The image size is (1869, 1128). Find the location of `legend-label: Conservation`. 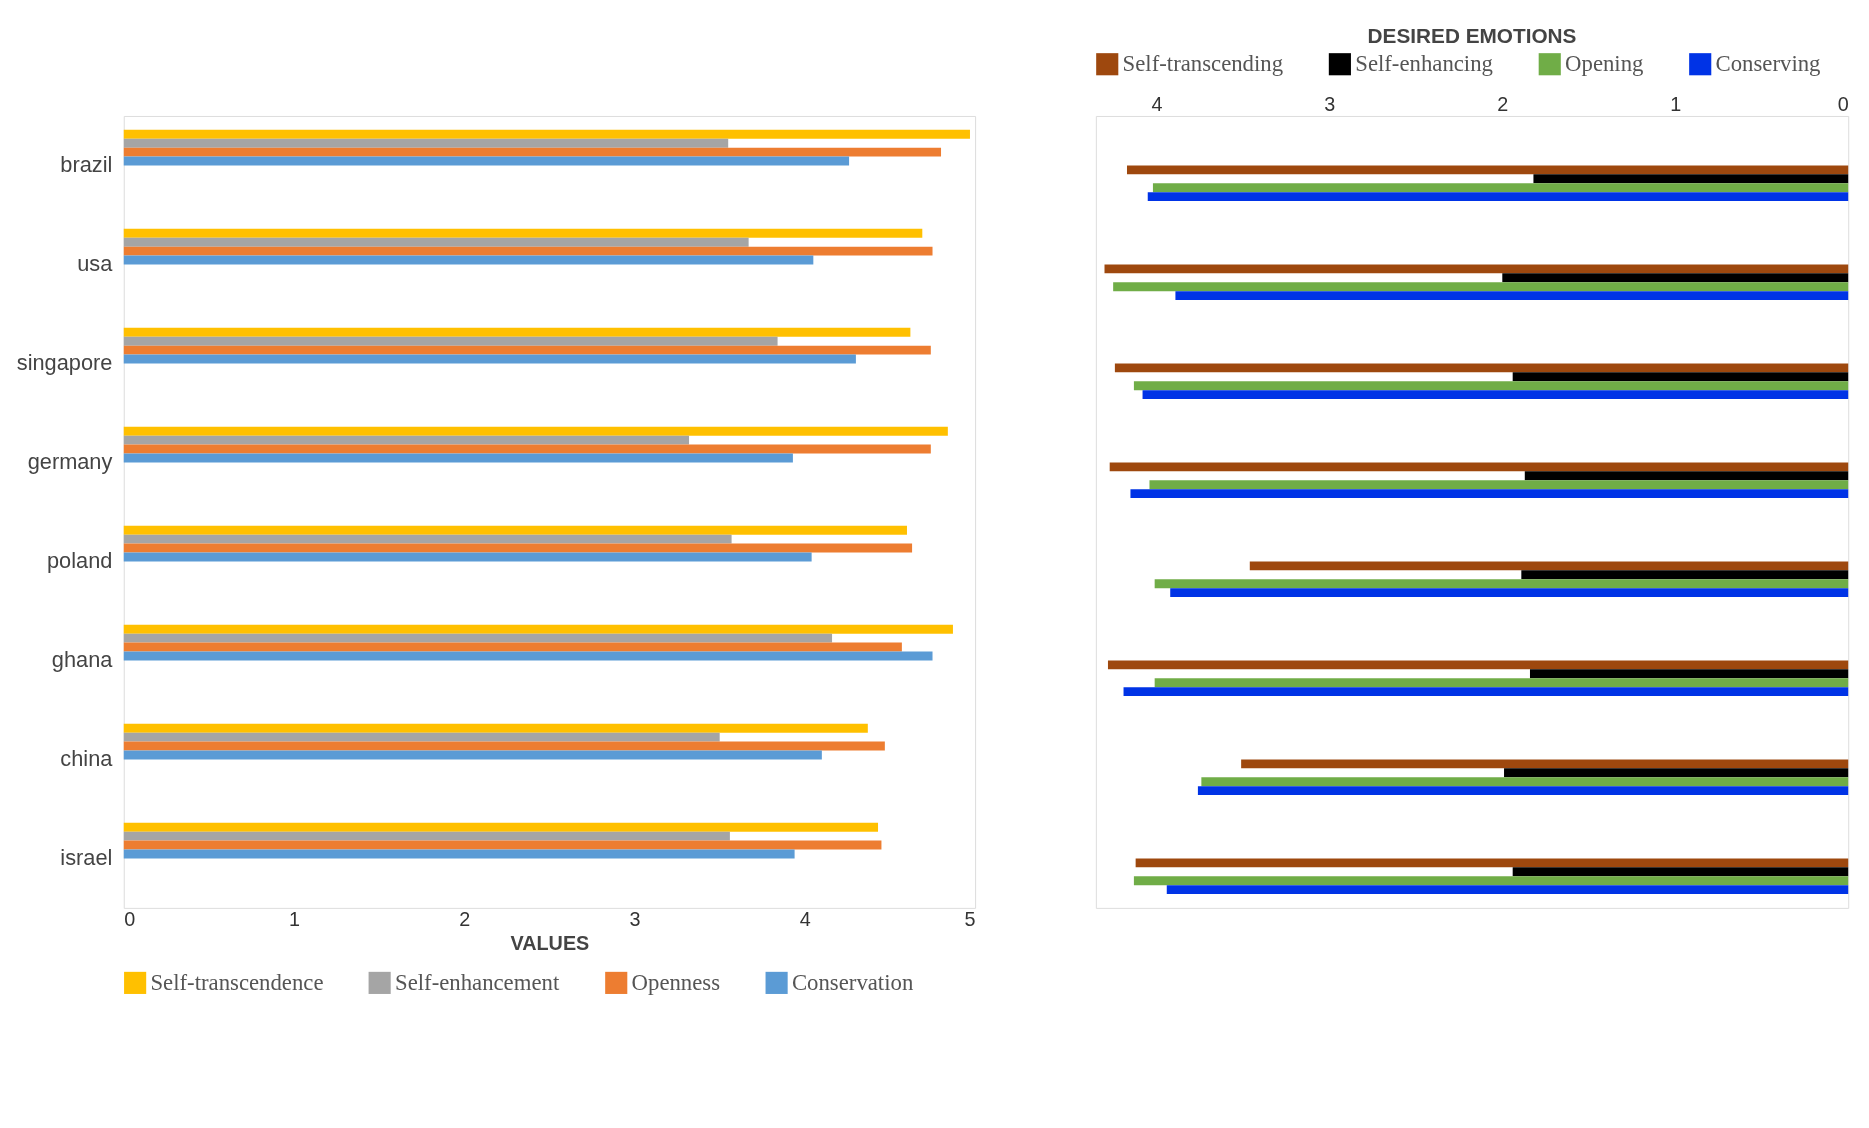

legend-label: Conservation is located at coordinates (852, 982).